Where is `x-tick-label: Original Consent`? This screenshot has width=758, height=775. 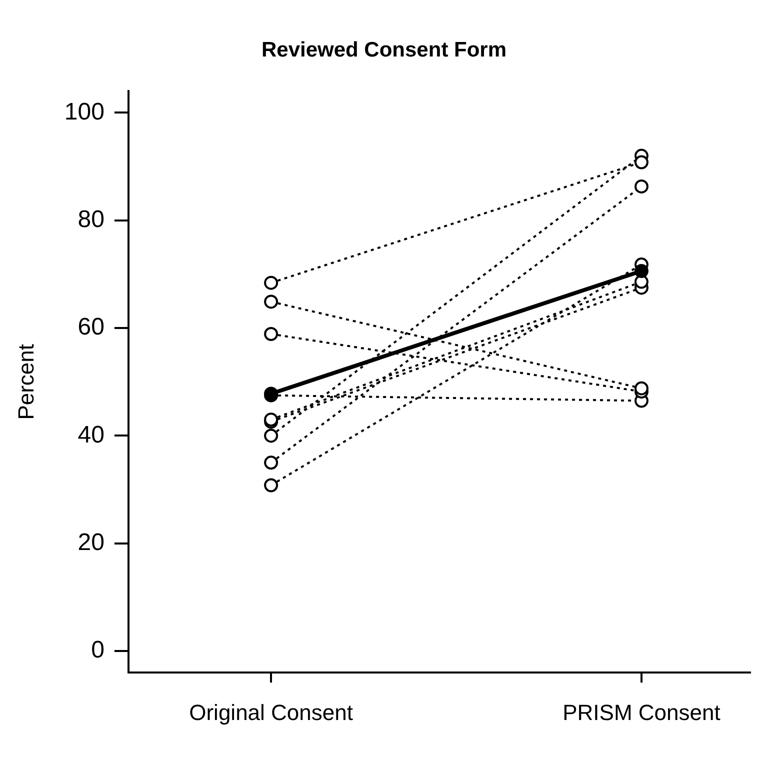
x-tick-label: Original Consent is located at coordinates (271, 712).